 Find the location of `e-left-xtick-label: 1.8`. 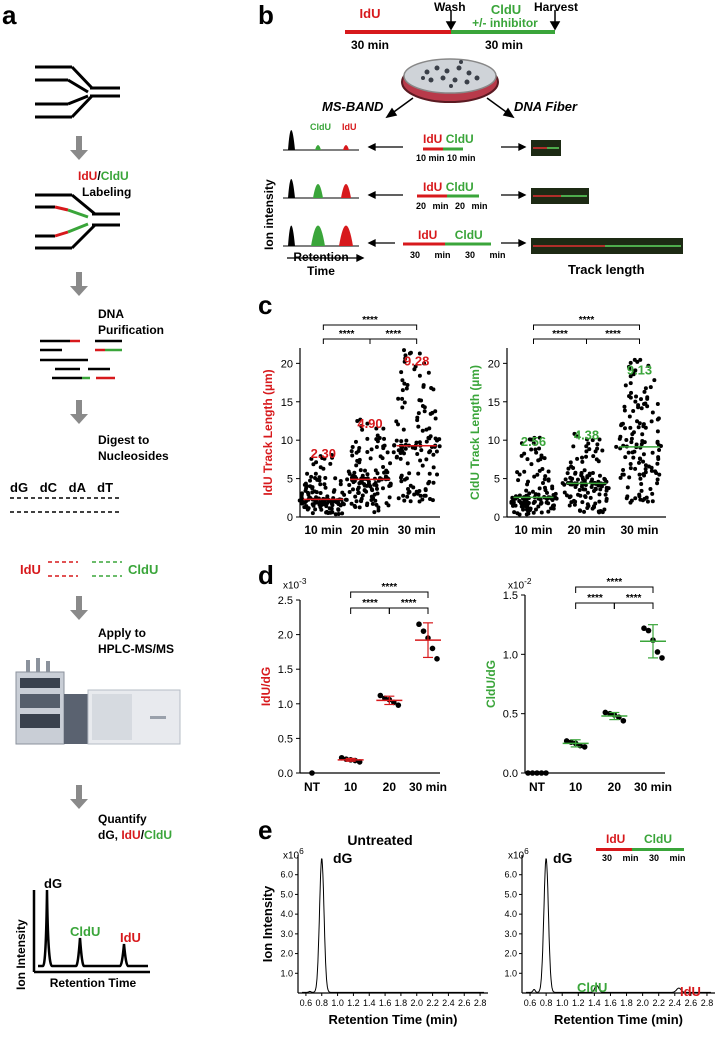

e-left-xtick-label: 1.8 is located at coordinates (401, 1003).